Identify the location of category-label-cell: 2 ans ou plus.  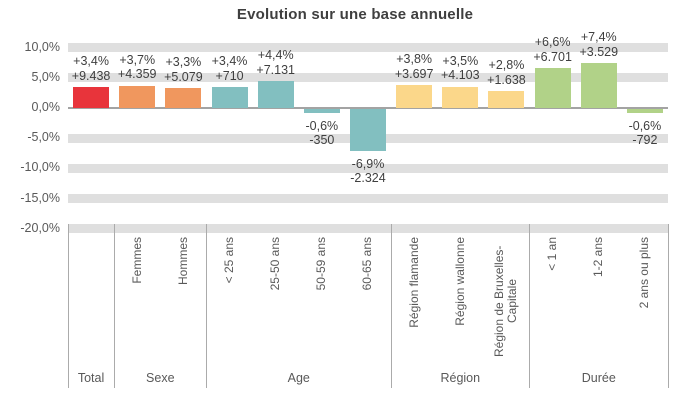
(645, 303).